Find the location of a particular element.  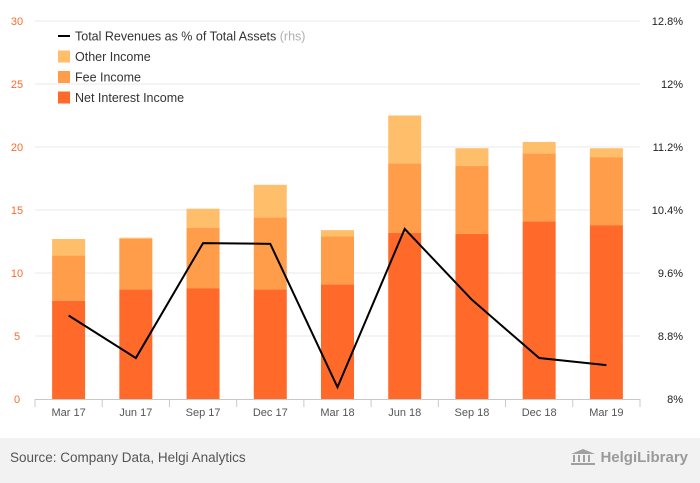

x-tick-label: Jun 17 is located at coordinates (135, 413).